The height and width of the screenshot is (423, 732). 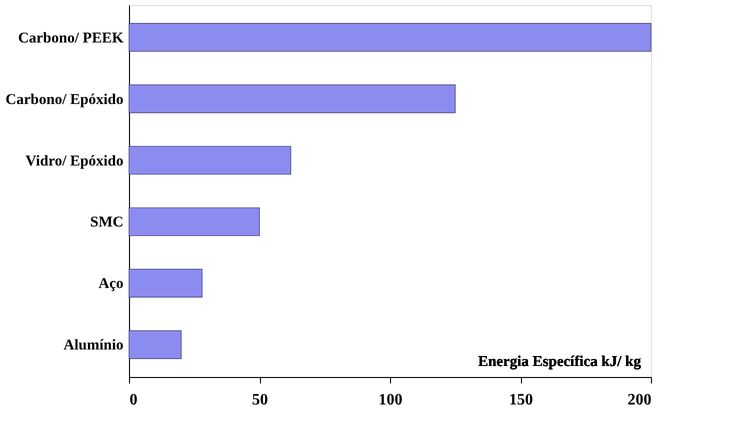 I want to click on x-tick-label: 100, so click(x=390, y=400).